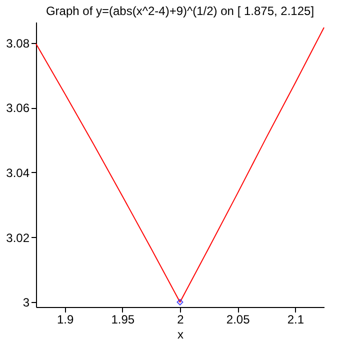 The height and width of the screenshot is (355, 355). What do you see at coordinates (295, 319) in the screenshot?
I see `x-tick-label: 2.1` at bounding box center [295, 319].